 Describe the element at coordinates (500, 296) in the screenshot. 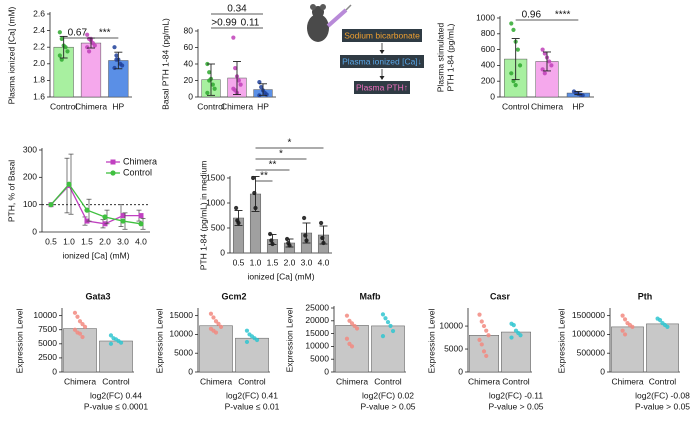

I see `chart-title: Casr` at that location.